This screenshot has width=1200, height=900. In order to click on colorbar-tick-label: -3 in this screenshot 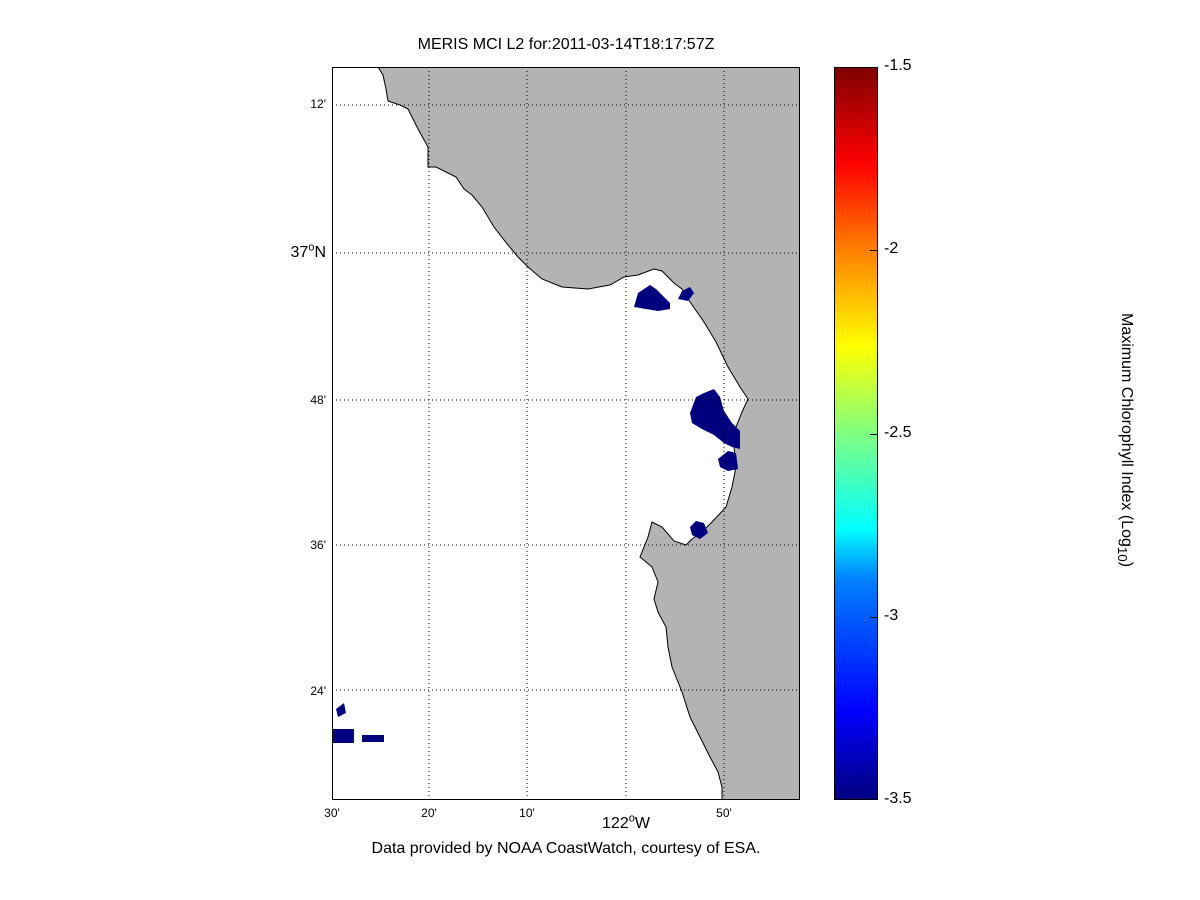, I will do `click(891, 615)`.